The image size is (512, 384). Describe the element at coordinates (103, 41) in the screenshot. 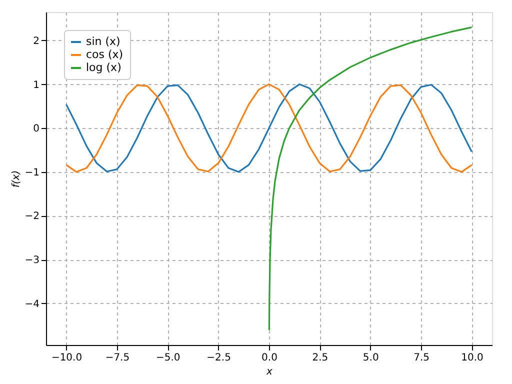

I see `legend-label: sin (x)` at that location.